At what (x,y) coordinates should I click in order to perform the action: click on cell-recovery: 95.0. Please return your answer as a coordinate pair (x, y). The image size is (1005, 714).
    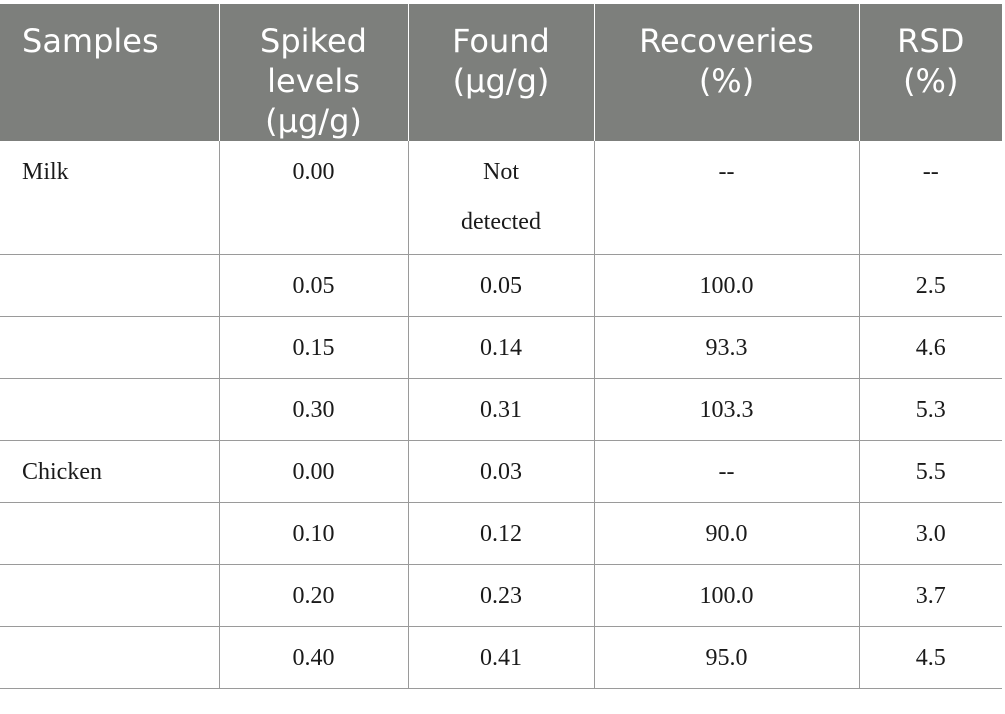
    Looking at the image, I should click on (726, 657).